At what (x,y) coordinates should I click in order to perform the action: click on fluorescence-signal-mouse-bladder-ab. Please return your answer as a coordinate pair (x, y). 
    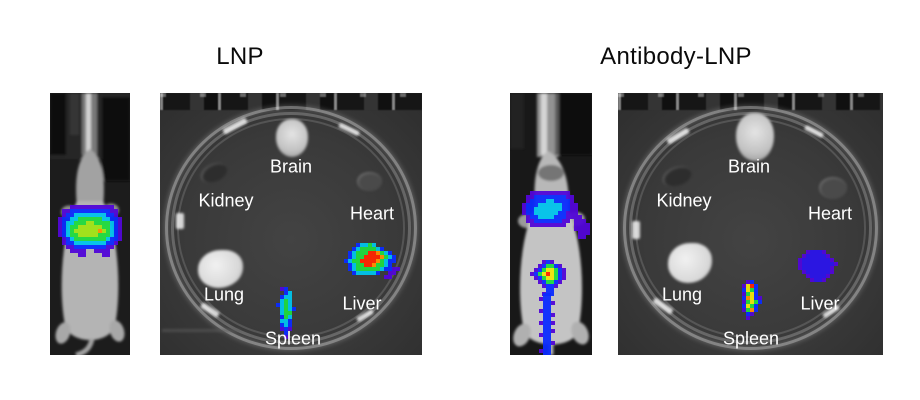
    Looking at the image, I should click on (550, 278).